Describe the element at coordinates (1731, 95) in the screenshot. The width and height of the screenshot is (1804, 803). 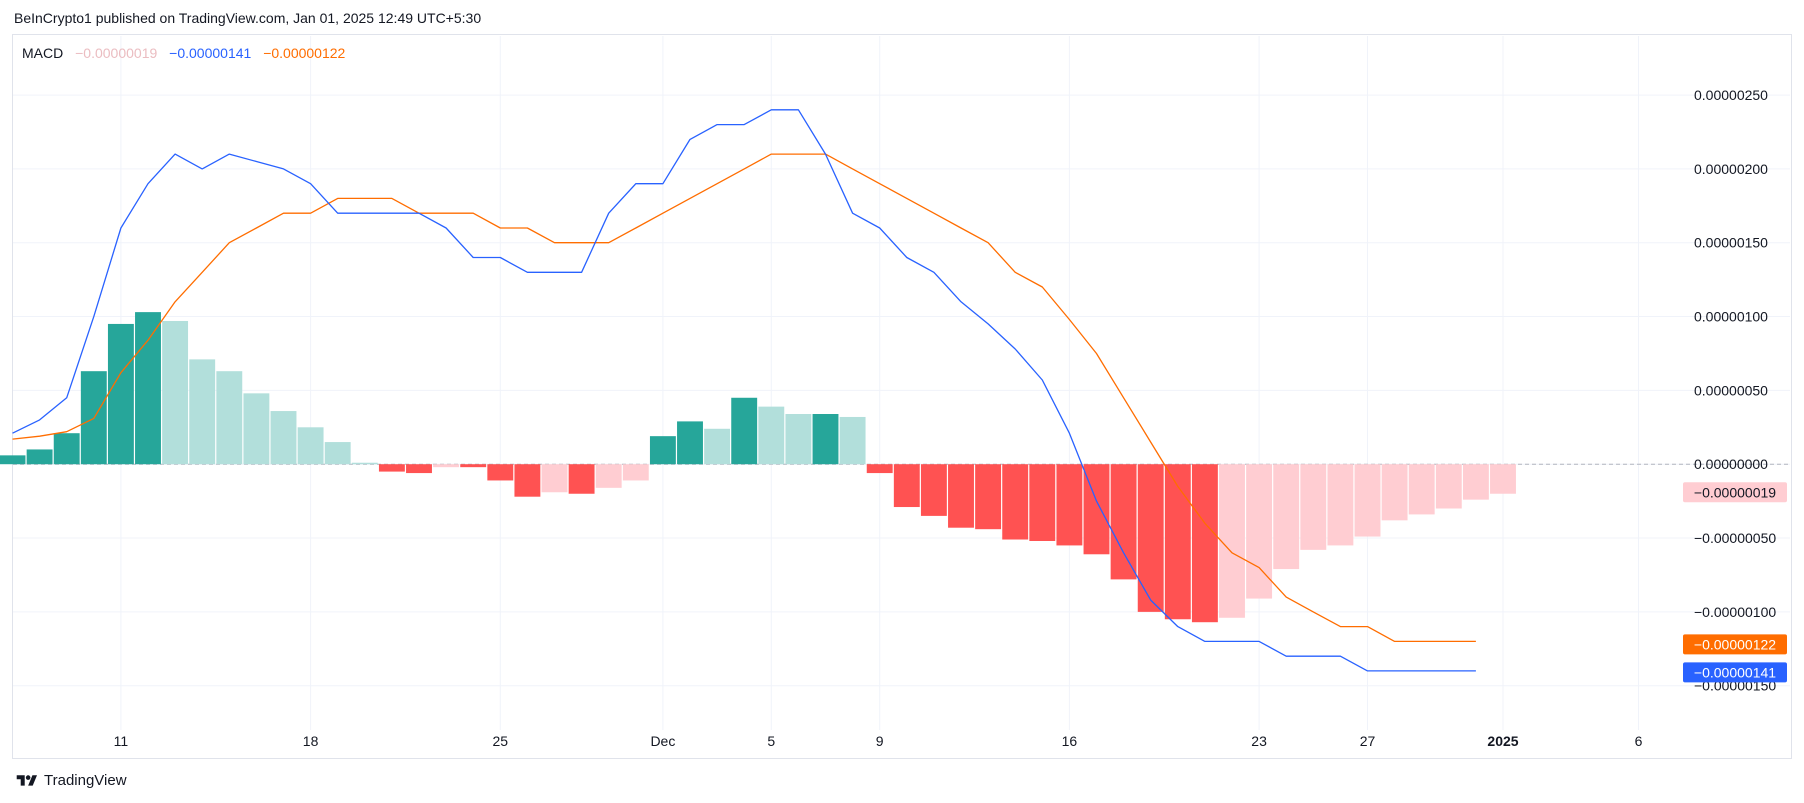
I see `y-tick-label: 0.00000250` at that location.